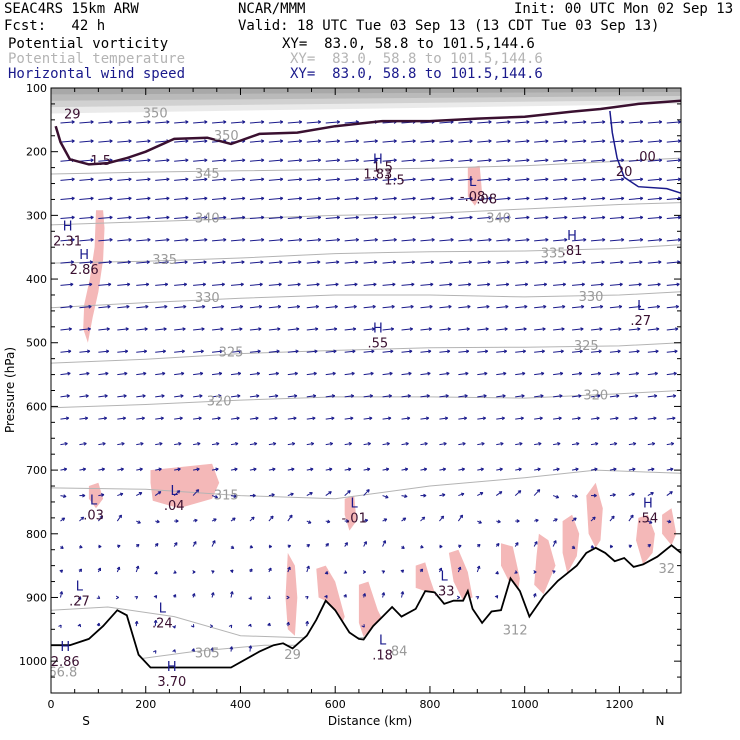 The height and width of the screenshot is (740, 740). What do you see at coordinates (378, 160) in the screenshot?
I see `extremum-marker: H` at bounding box center [378, 160].